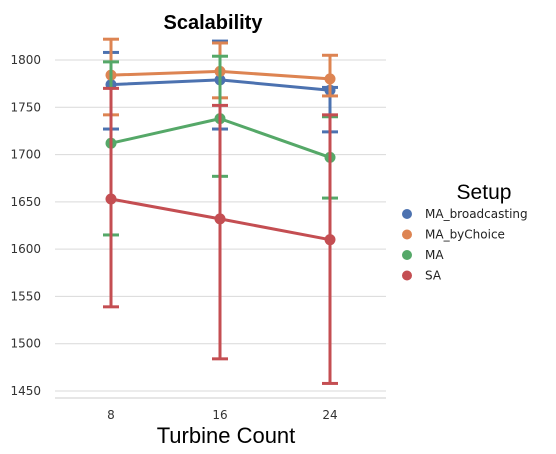 The width and height of the screenshot is (556, 454). What do you see at coordinates (407, 255) in the screenshot?
I see `legend-marker-MA` at bounding box center [407, 255].